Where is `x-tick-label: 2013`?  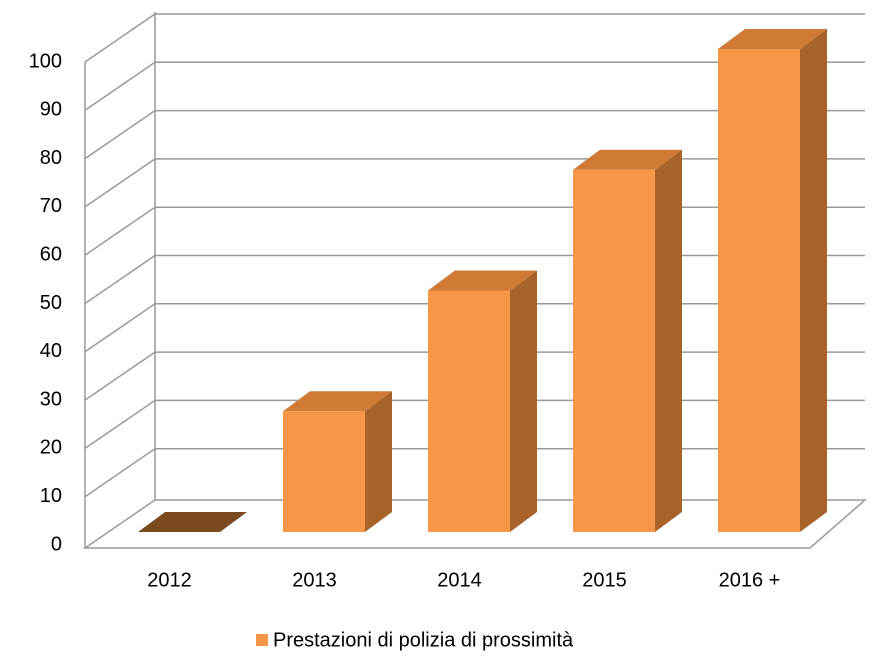
x-tick-label: 2013 is located at coordinates (314, 580).